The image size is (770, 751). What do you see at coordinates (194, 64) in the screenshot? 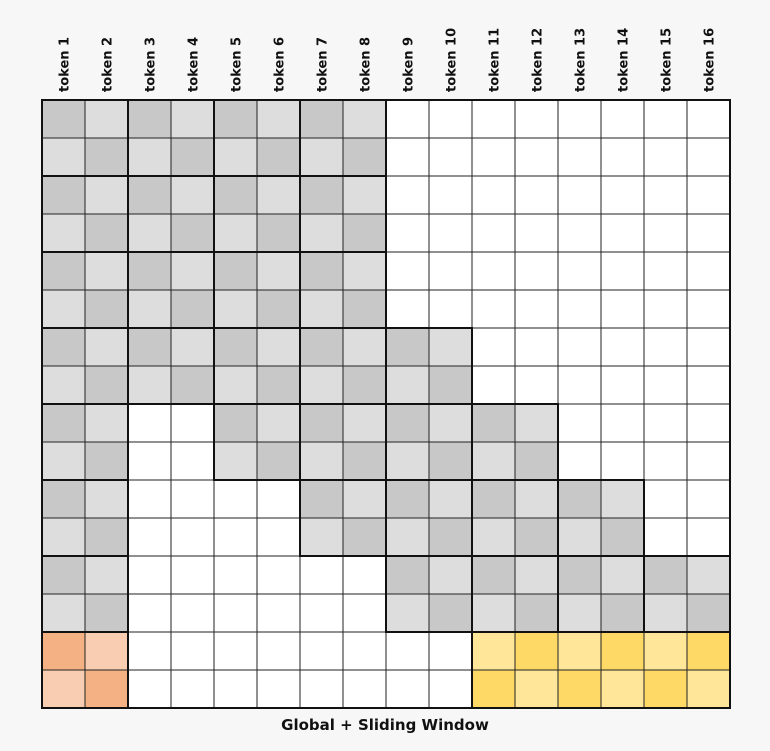
I see `token-label: token 4` at bounding box center [194, 64].